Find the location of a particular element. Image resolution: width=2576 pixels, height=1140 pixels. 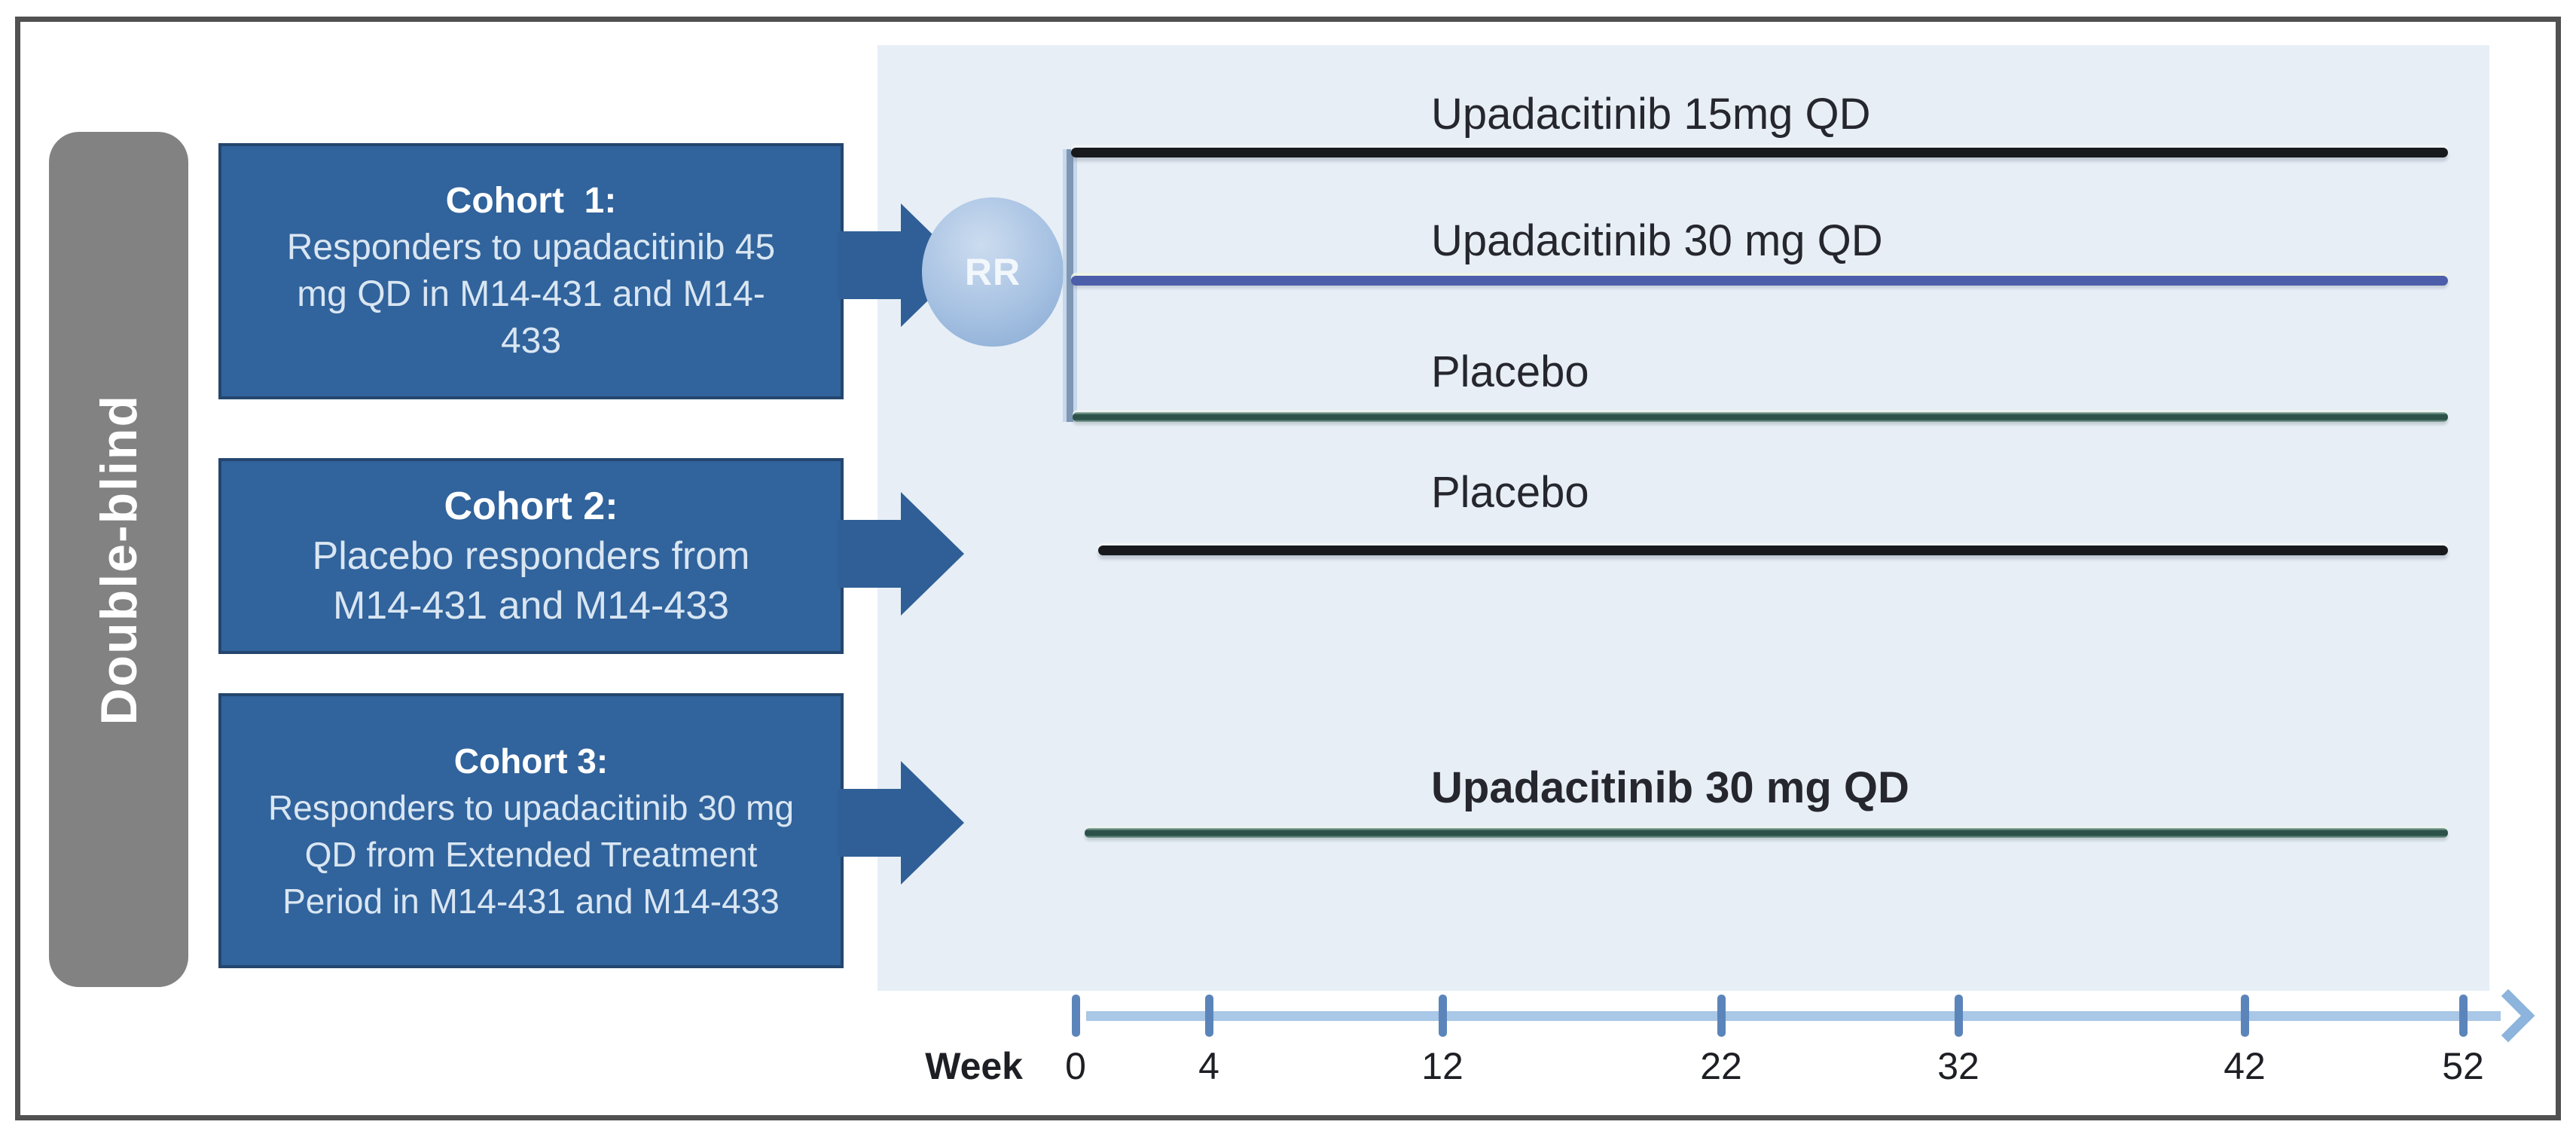

cohort-1-branch-connector is located at coordinates (1070, 285).